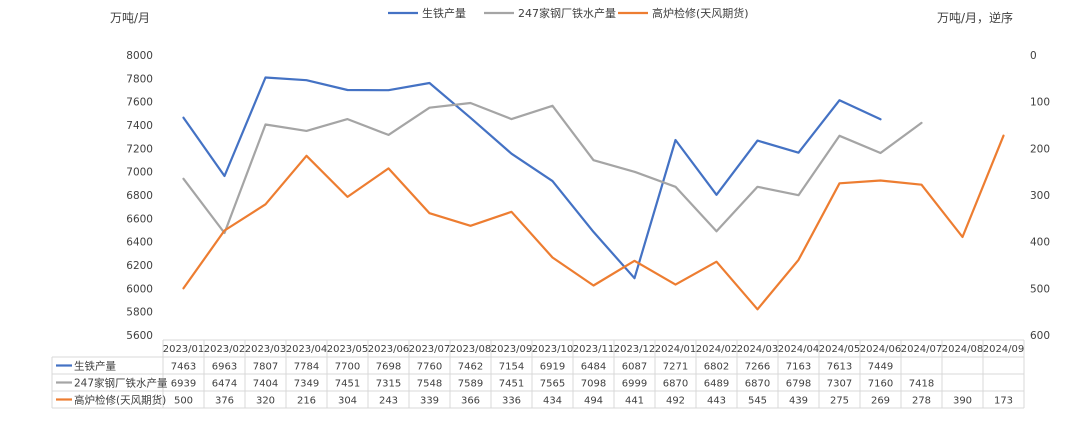  Describe the element at coordinates (593, 367) in the screenshot. I see `table-cell-value: 6484` at that location.